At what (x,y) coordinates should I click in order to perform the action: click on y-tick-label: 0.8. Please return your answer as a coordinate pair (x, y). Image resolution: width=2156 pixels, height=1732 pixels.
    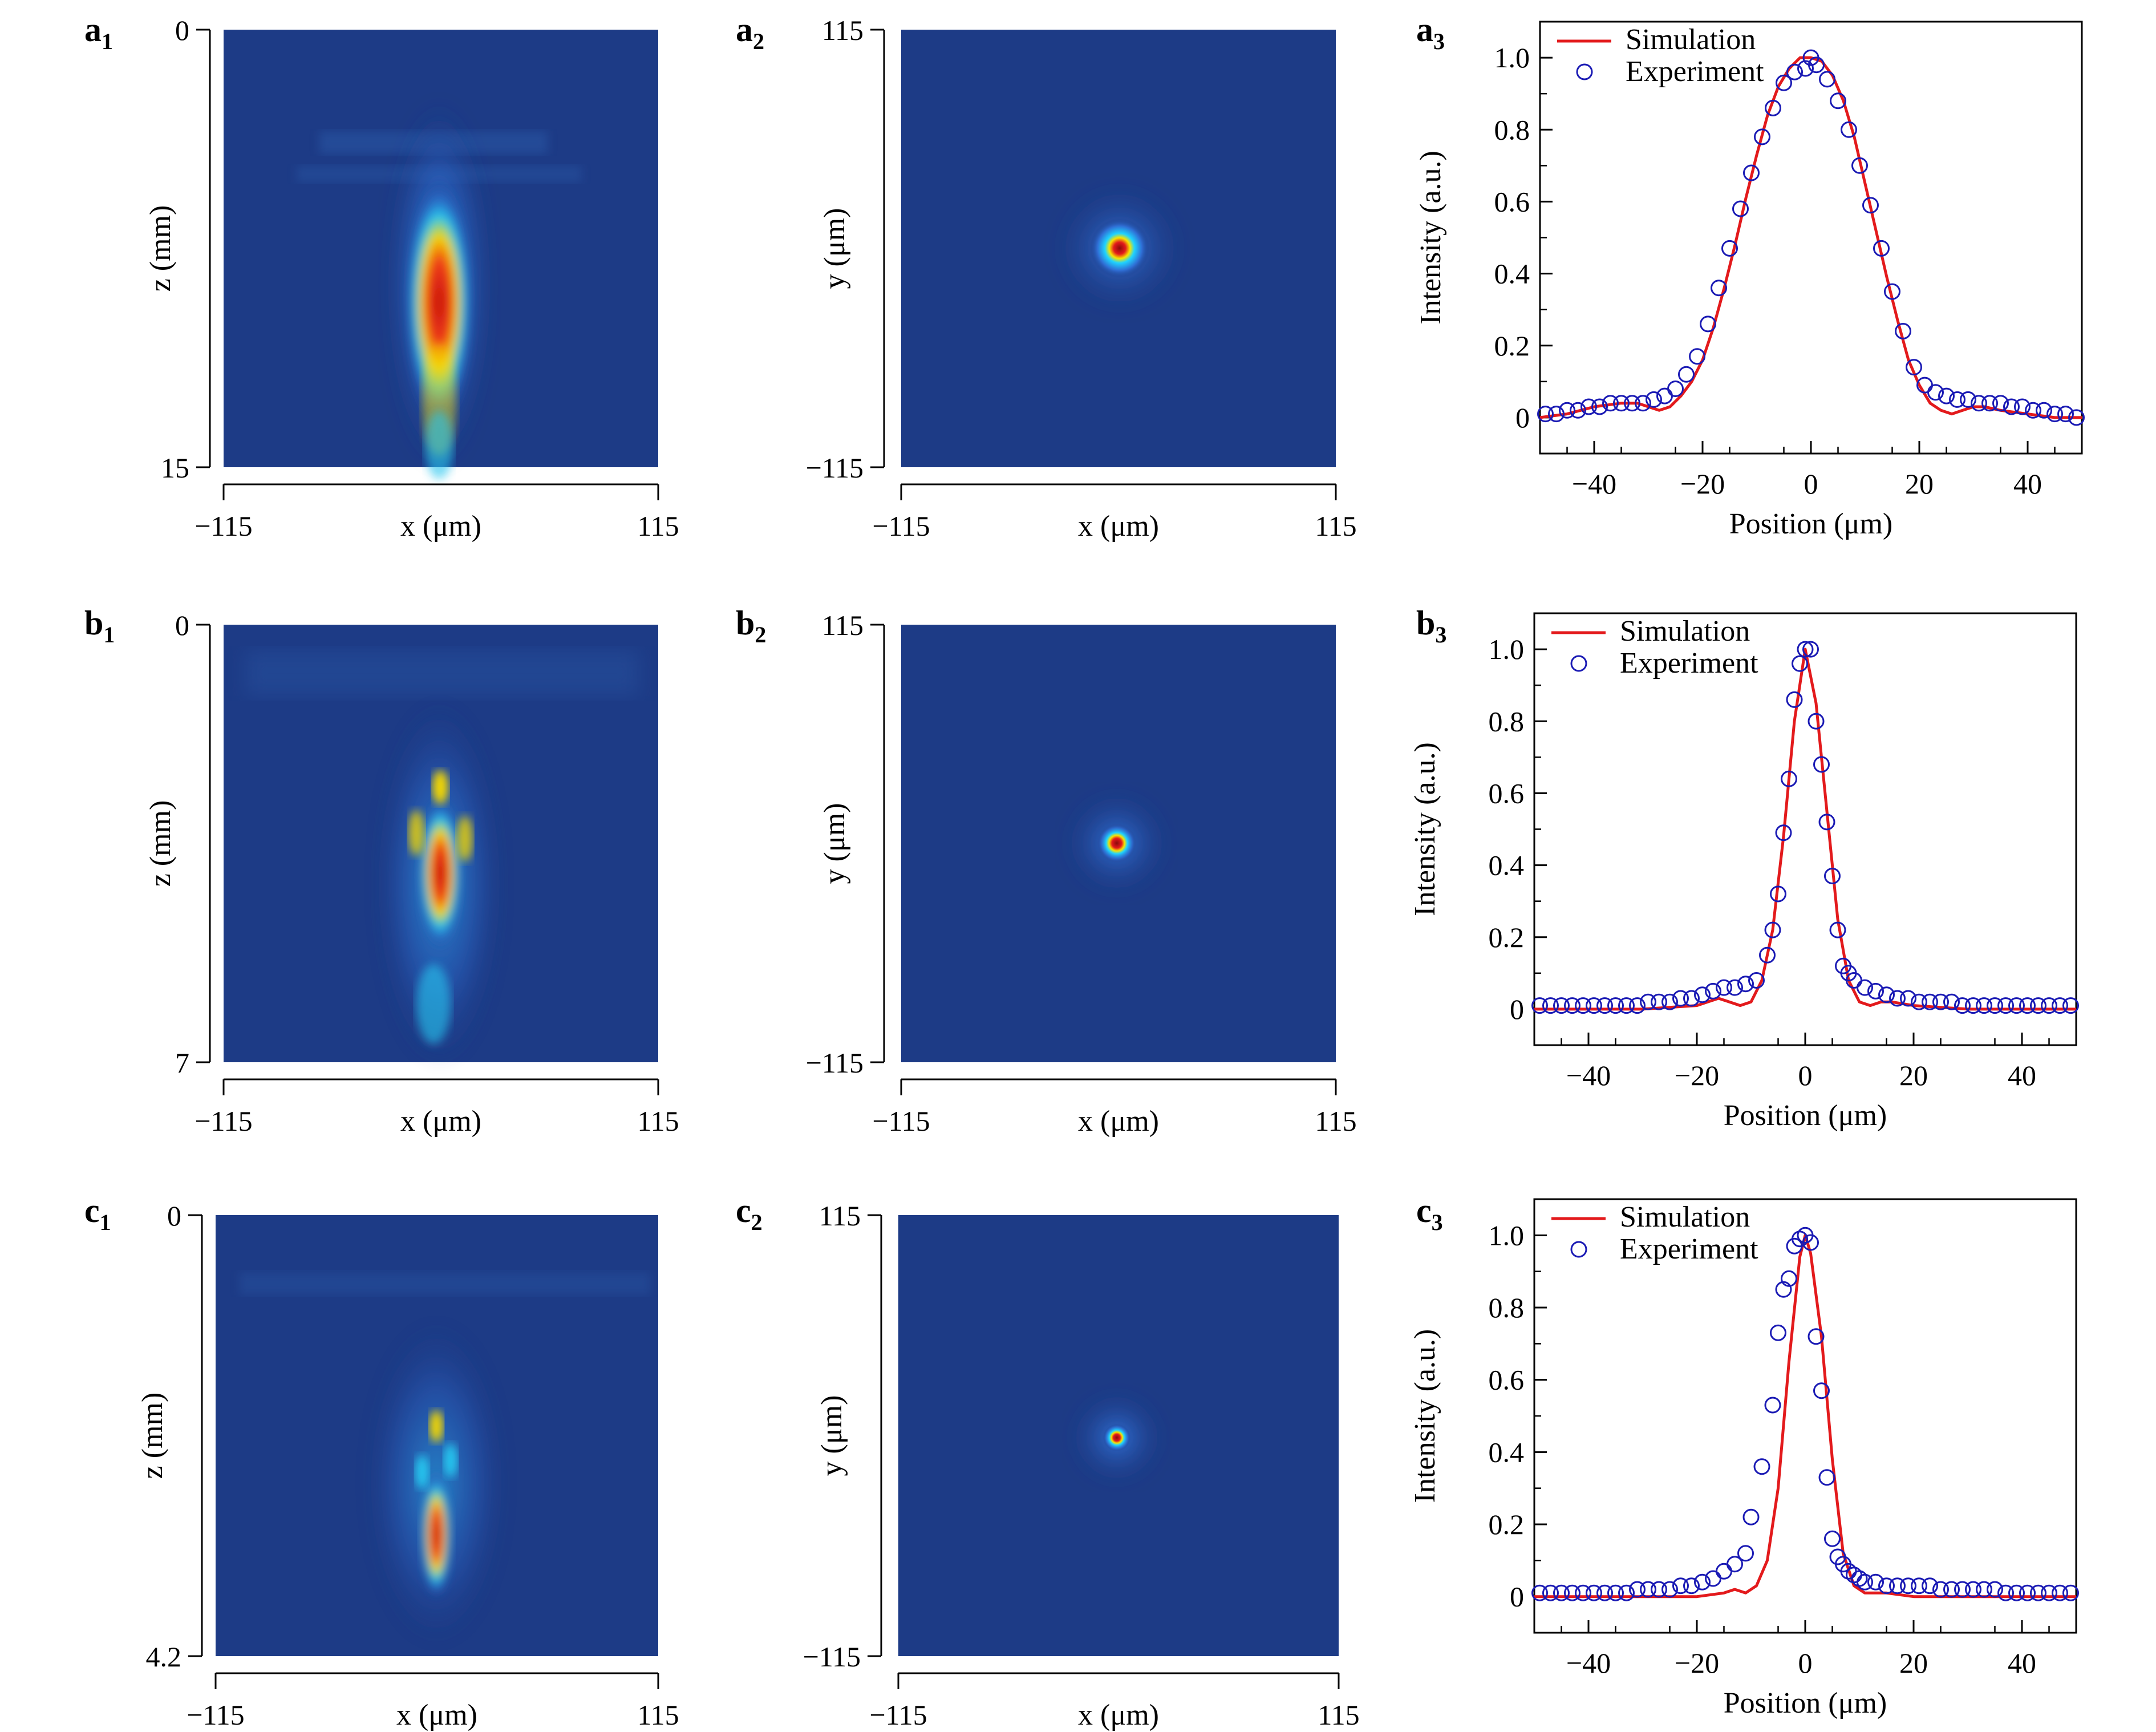
    Looking at the image, I should click on (1507, 1308).